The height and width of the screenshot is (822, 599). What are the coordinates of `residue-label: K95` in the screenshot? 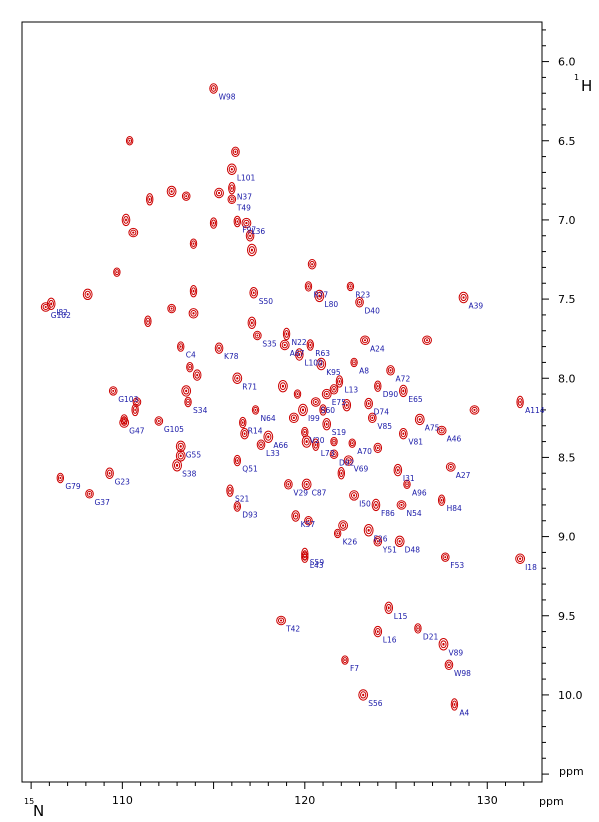 It's located at (333, 372).